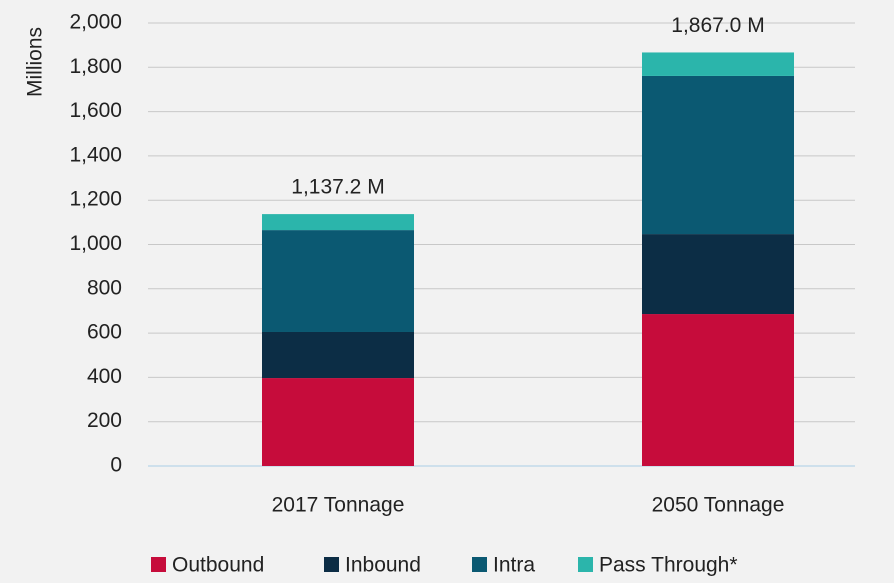  What do you see at coordinates (514, 565) in the screenshot?
I see `legend-label: Intra` at bounding box center [514, 565].